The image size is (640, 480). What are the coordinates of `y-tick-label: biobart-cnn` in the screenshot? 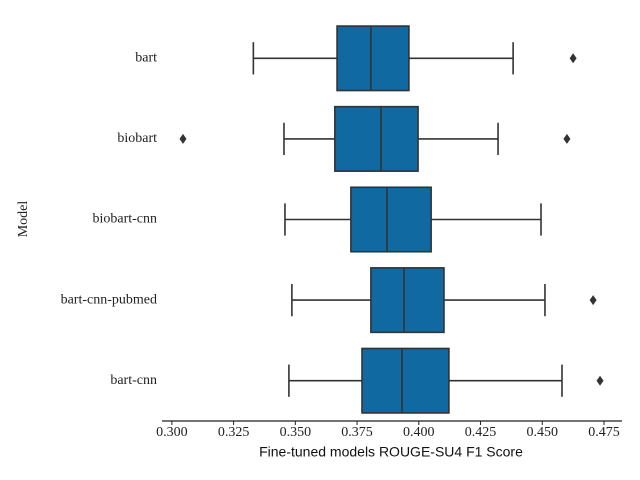 It's located at (124, 219).